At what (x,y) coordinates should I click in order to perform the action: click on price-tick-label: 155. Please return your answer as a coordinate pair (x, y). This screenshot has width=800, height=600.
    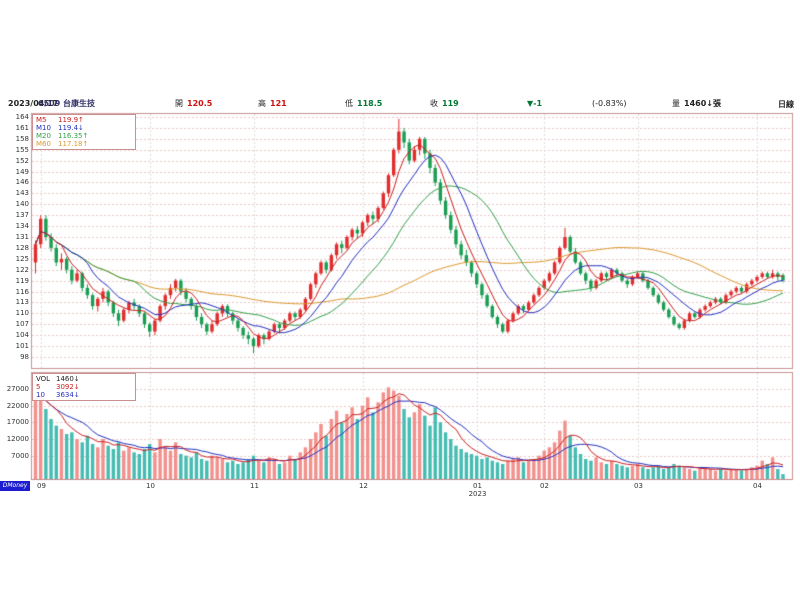
    Looking at the image, I should click on (22, 149).